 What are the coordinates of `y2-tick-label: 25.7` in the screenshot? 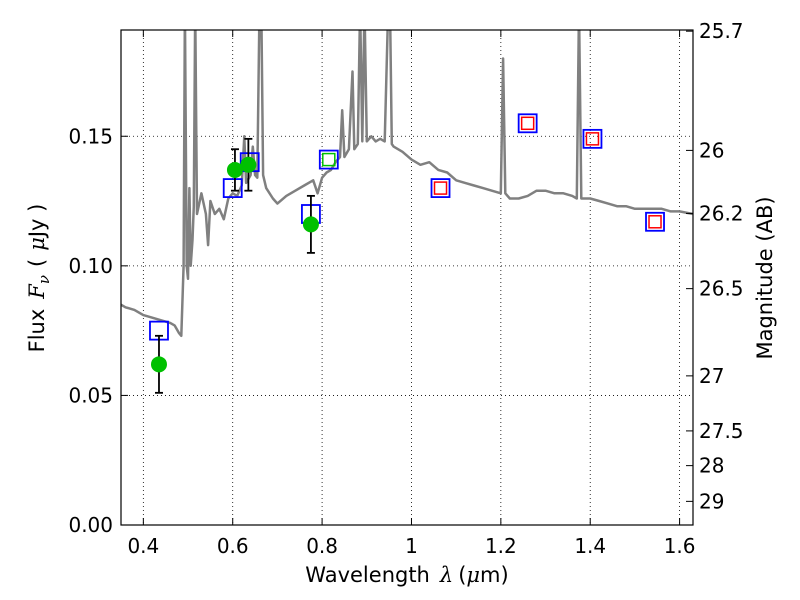 It's located at (721, 31).